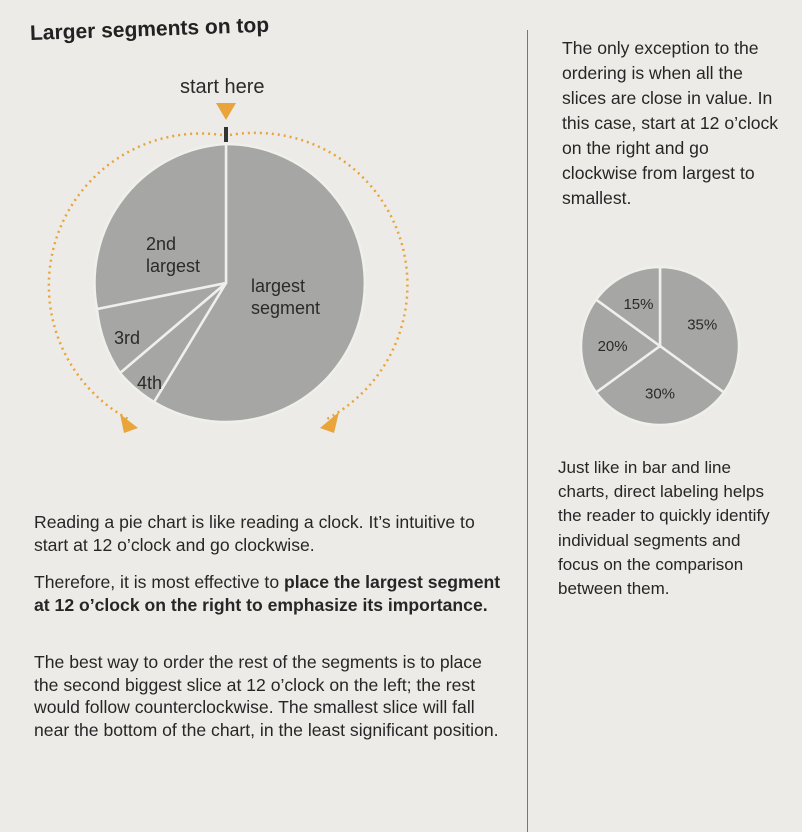 This screenshot has height=832, width=802. Describe the element at coordinates (129, 423) in the screenshot. I see `left-arrowhead-icon` at that location.